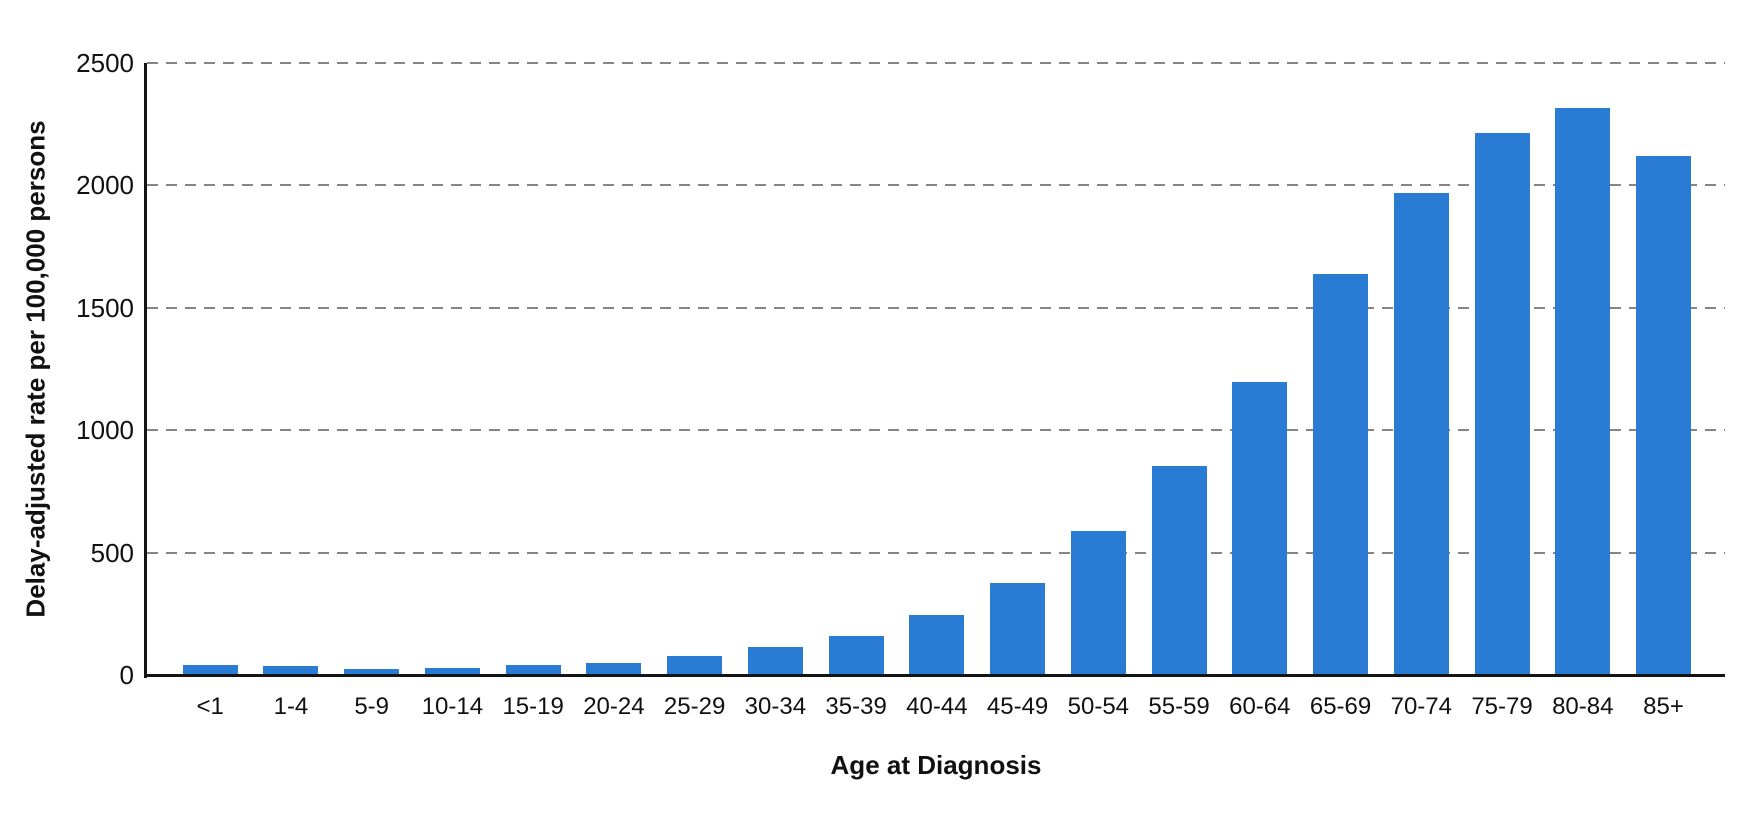 This screenshot has height=834, width=1739. What do you see at coordinates (936, 765) in the screenshot?
I see `x-axis-title: Age at Diagnosis` at bounding box center [936, 765].